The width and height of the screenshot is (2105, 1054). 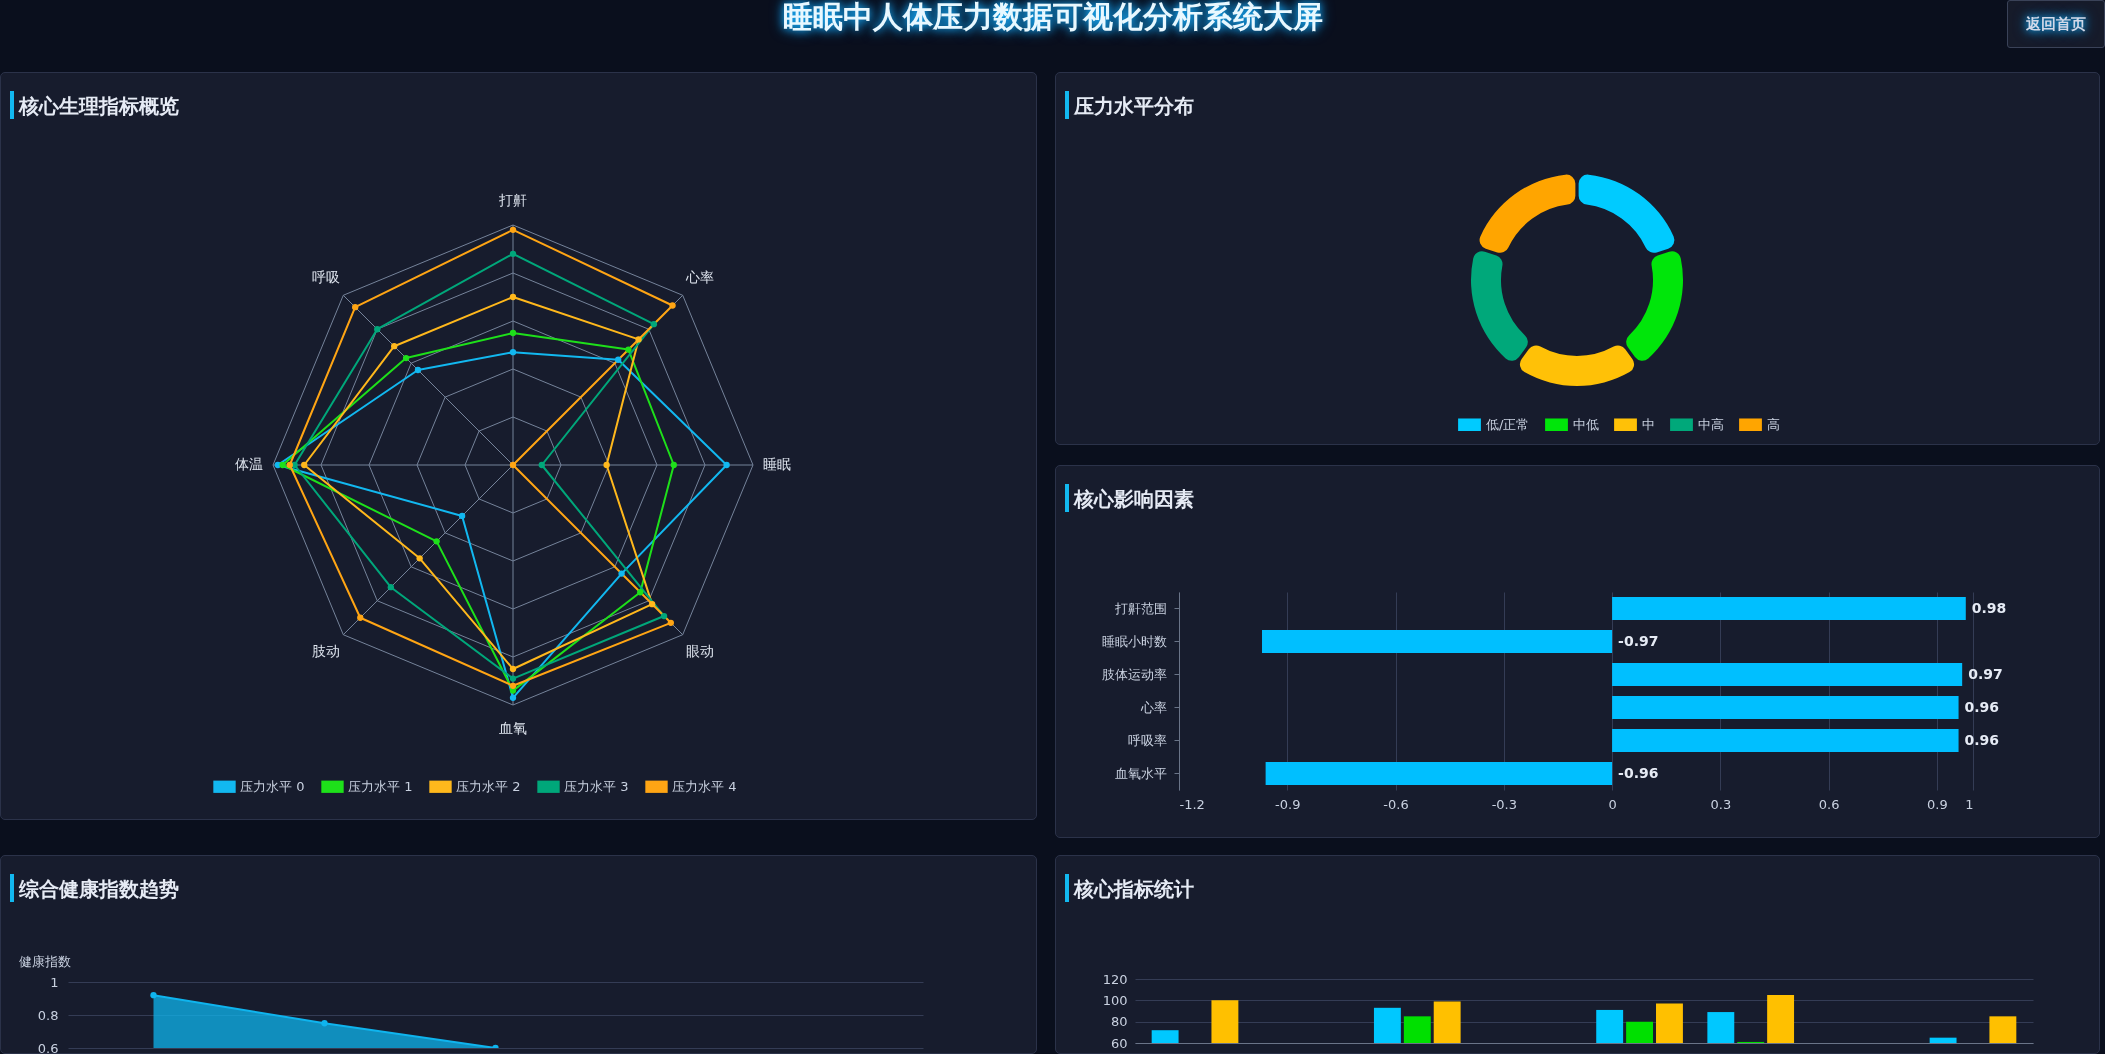 What do you see at coordinates (326, 650) in the screenshot?
I see `spoke-label: 肢动` at bounding box center [326, 650].